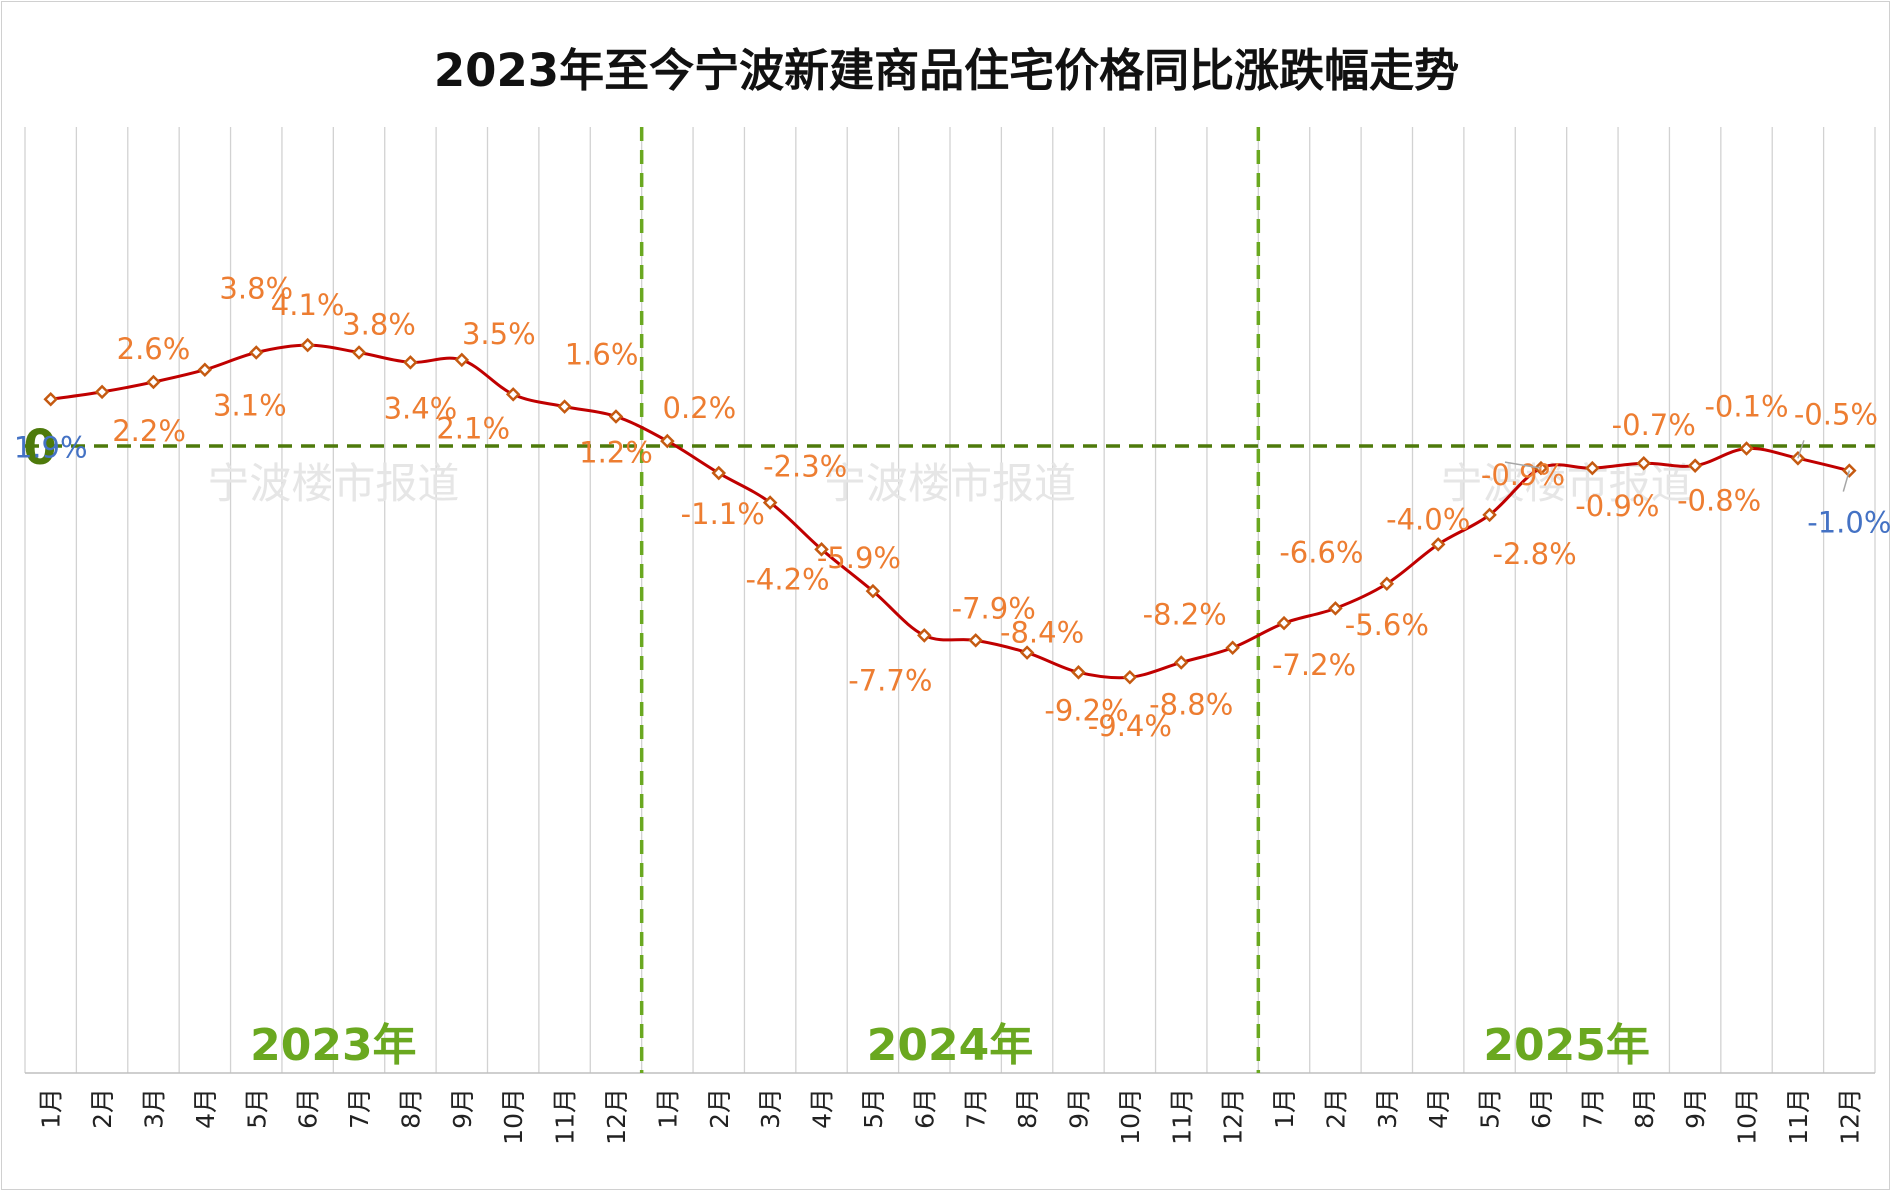 This screenshot has height=1193, width=1893. What do you see at coordinates (1387, 625) in the screenshot?
I see `data-label: -5.6%` at bounding box center [1387, 625].